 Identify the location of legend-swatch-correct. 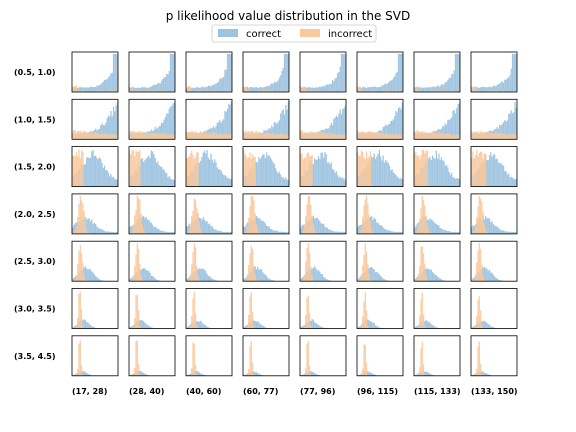
(228, 33).